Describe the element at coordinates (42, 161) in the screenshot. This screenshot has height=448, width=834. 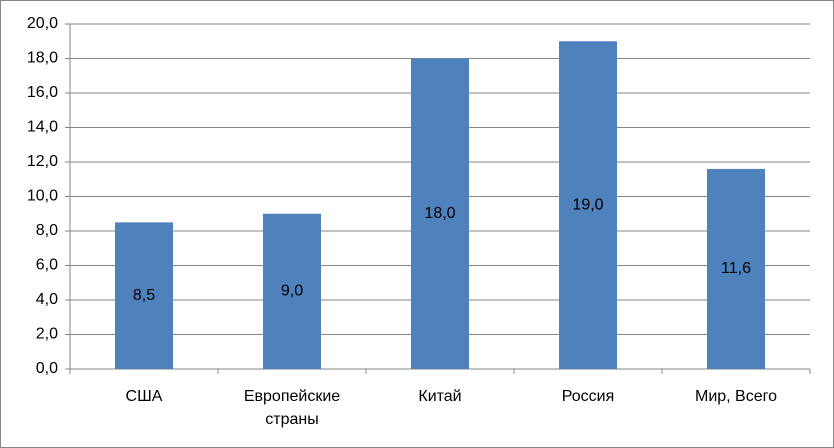
I see `y-tick-label: 12,0` at that location.